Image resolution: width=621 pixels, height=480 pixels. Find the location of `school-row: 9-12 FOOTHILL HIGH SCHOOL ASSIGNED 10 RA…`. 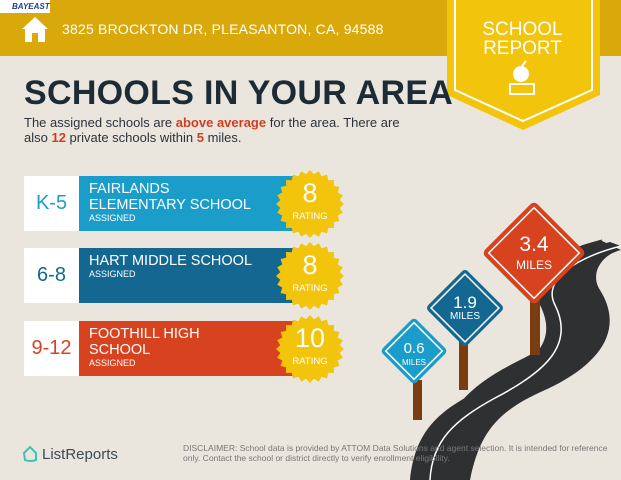

school-row: 9-12 FOOTHILL HIGH SCHOOL ASSIGNED 10 RA… is located at coordinates (184, 349).